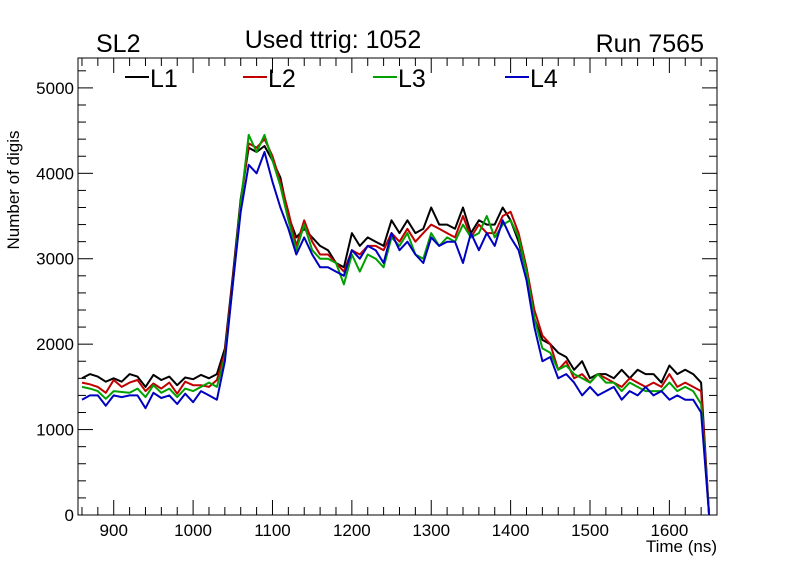  What do you see at coordinates (13, 189) in the screenshot?
I see `y-axis-title: Number of digis` at bounding box center [13, 189].